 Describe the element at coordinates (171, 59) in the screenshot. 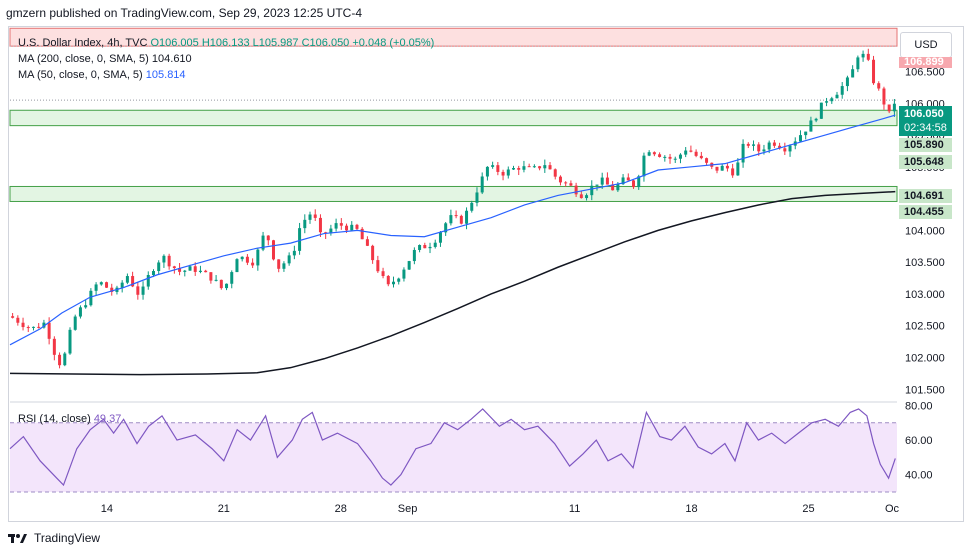

I see `ma200-value: 104.610` at that location.